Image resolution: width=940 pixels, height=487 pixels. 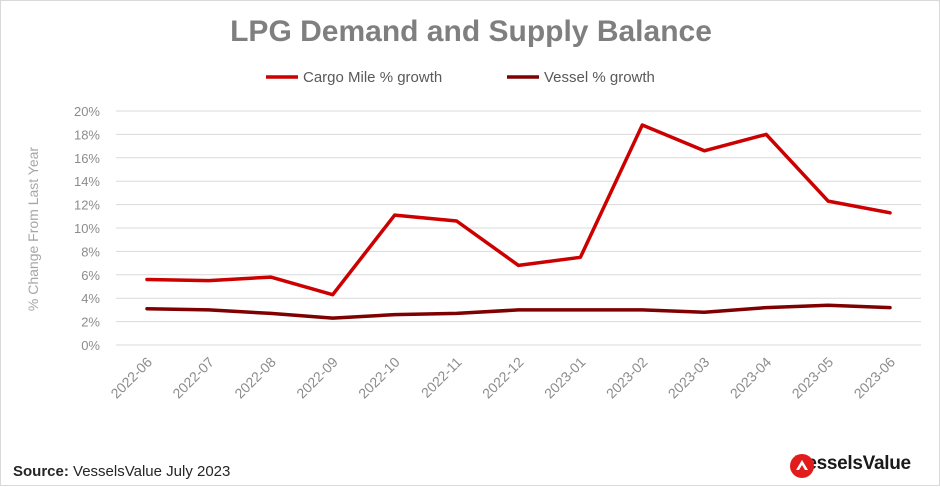 I want to click on legend-label: Vessel % growth, so click(x=599, y=77).